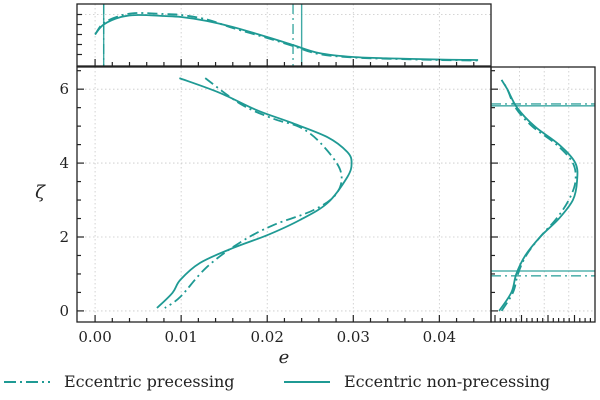  What do you see at coordinates (284, 357) in the screenshot?
I see `x-axis-label: e` at bounding box center [284, 357].